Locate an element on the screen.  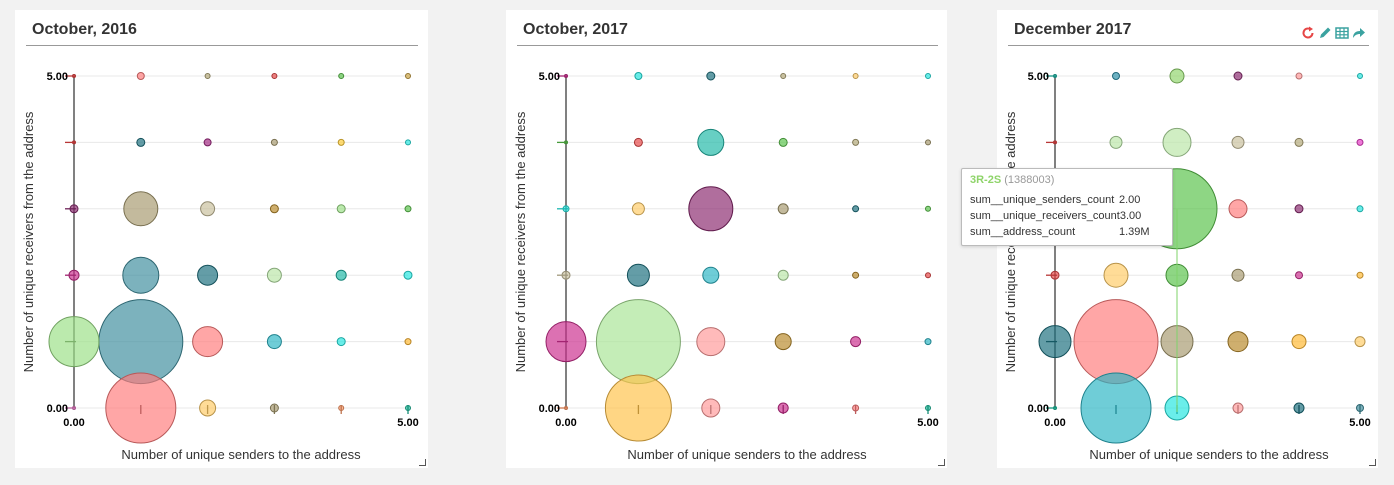
tooltip-header: 3R-2S (1388003) is located at coordinates (1067, 180).